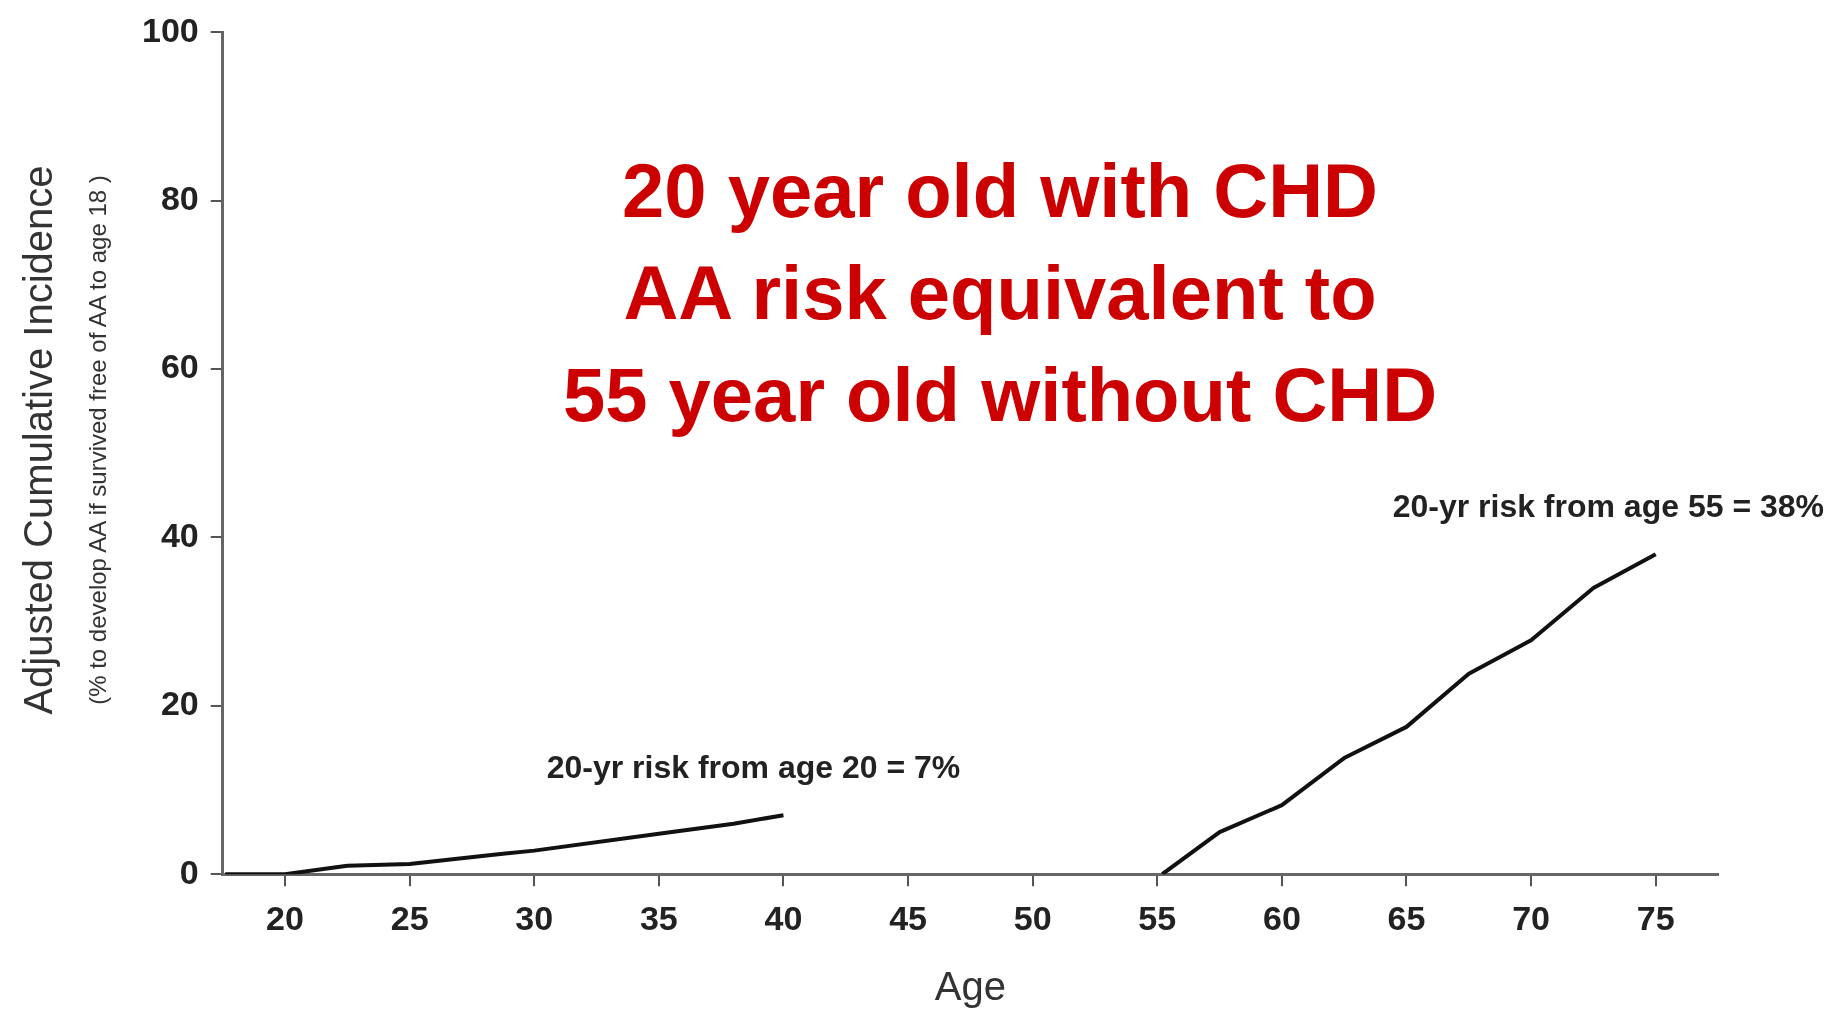 Image resolution: width=1828 pixels, height=1027 pixels. I want to click on x-tick-label: 45, so click(908, 917).